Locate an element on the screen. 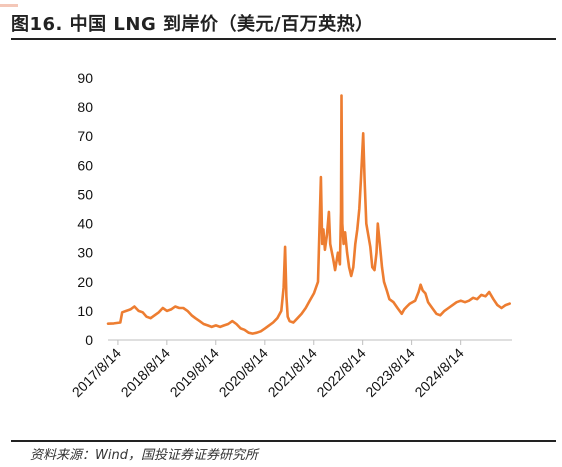 The height and width of the screenshot is (467, 562). y-tick-label: 10 is located at coordinates (85, 311).